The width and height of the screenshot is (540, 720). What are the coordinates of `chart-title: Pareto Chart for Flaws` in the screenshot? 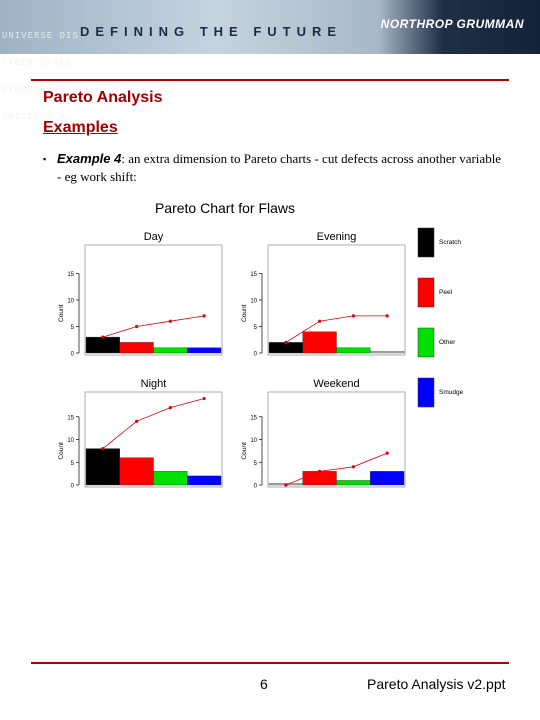 It's located at (225, 208).